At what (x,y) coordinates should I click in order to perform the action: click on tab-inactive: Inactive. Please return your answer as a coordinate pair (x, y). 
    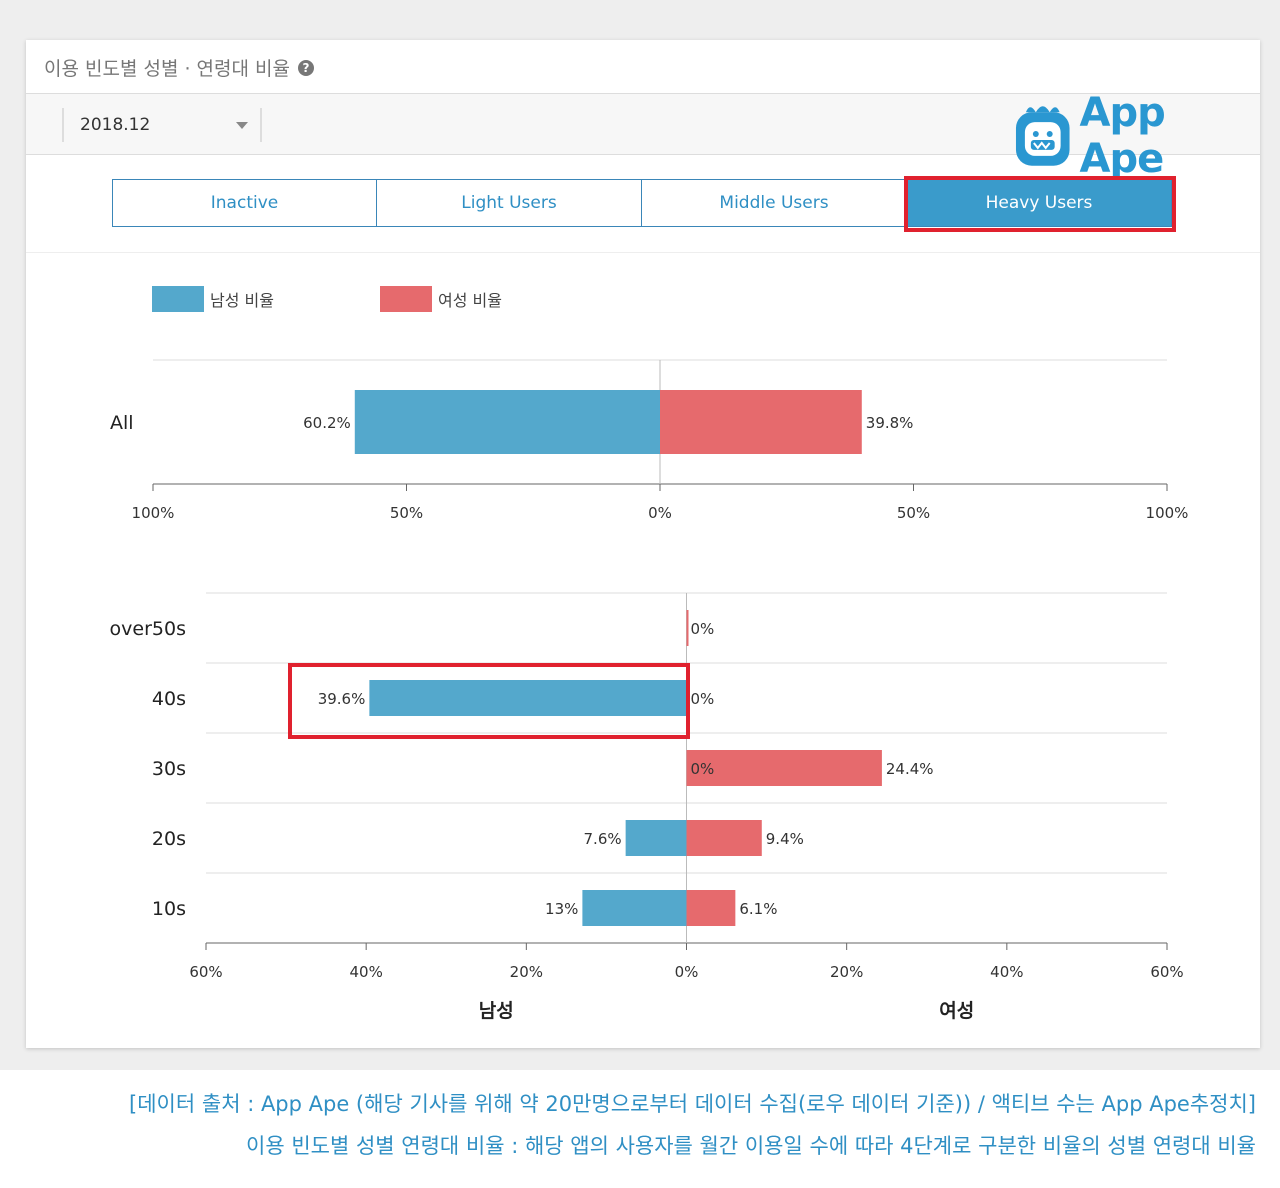
    Looking at the image, I should click on (244, 203).